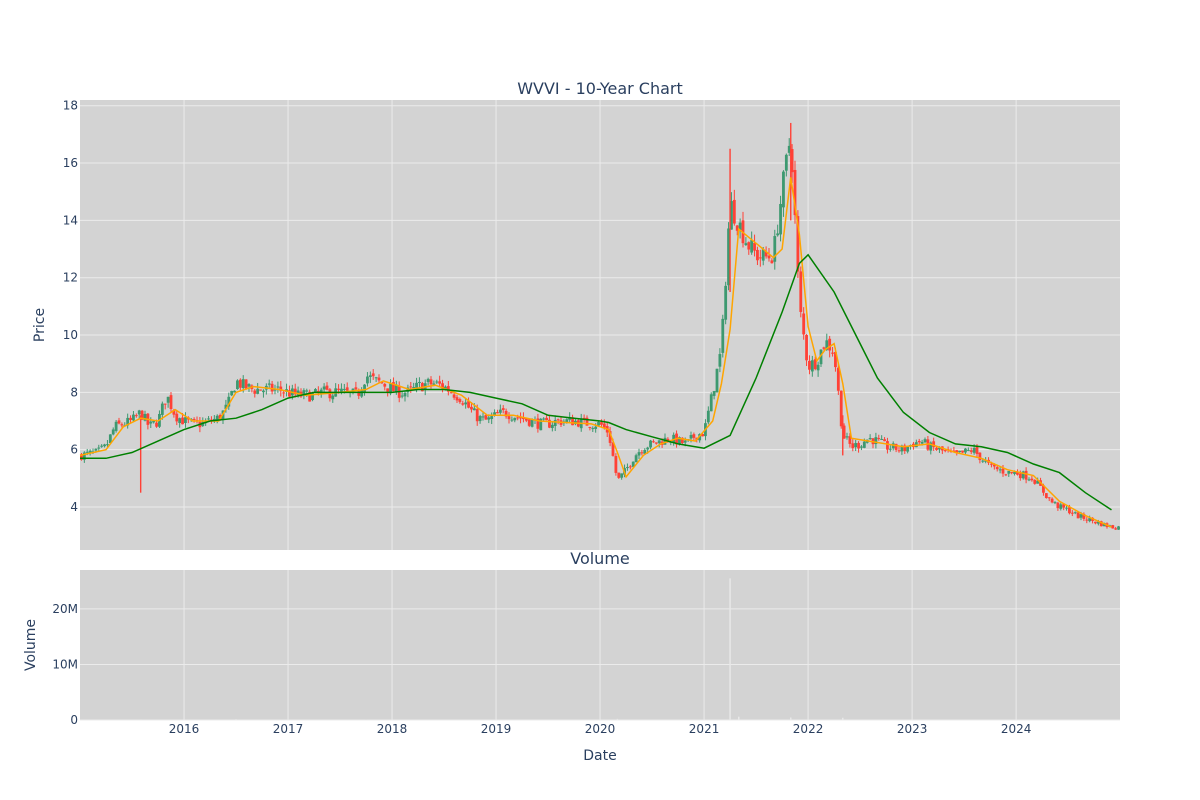 This screenshot has height=800, width=1200. I want to click on volume-y-tick-label: 20M, so click(65, 609).